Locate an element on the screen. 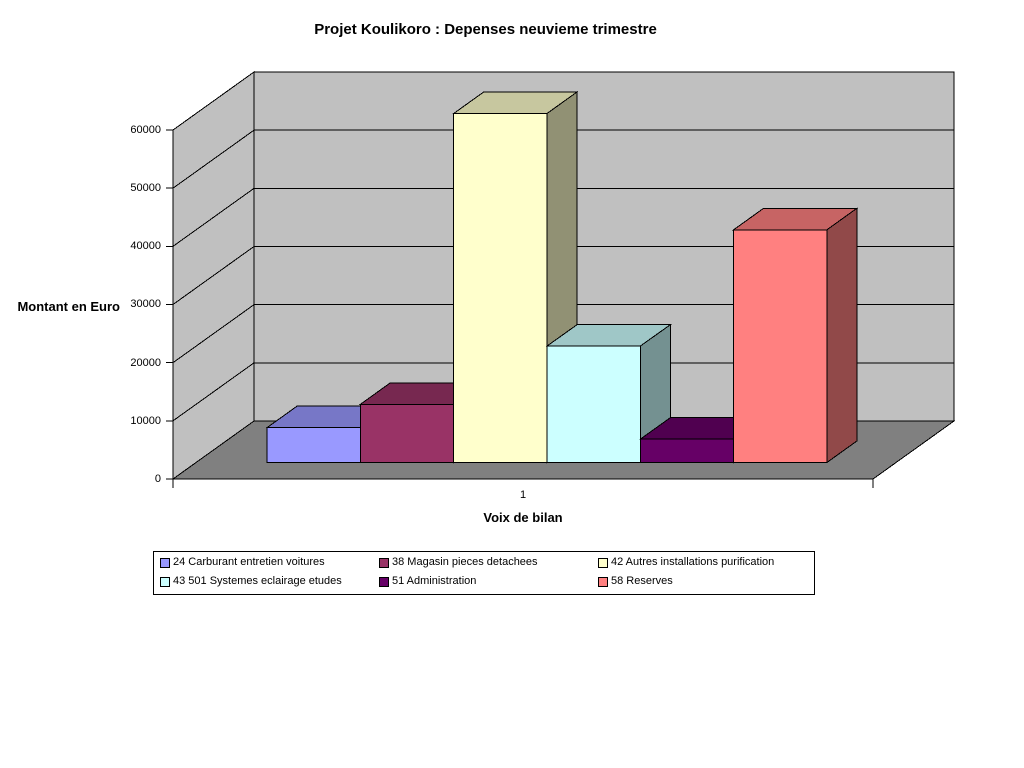 This screenshot has width=1024, height=768. legend-swatch-carburant is located at coordinates (165, 562).